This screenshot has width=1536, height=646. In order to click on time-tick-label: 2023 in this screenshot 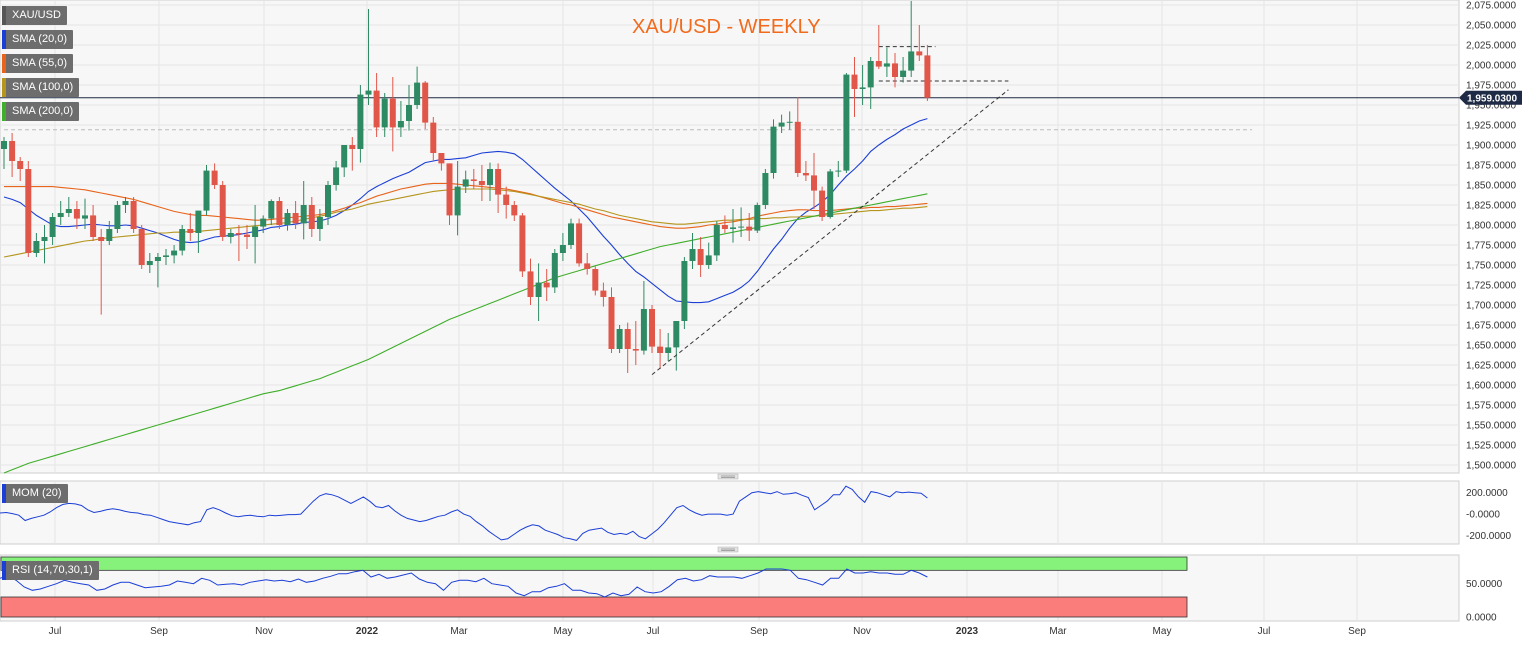, I will do `click(967, 631)`.